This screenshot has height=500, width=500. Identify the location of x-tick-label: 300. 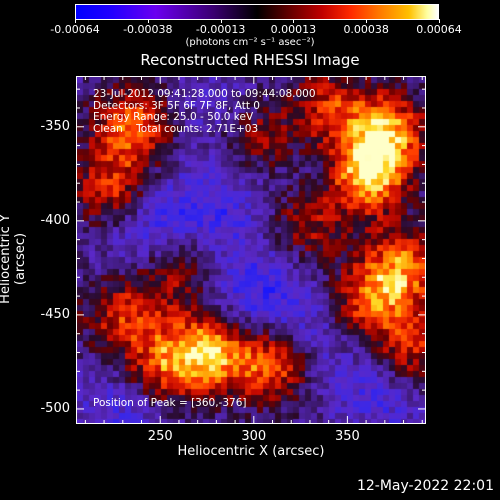
(254, 436).